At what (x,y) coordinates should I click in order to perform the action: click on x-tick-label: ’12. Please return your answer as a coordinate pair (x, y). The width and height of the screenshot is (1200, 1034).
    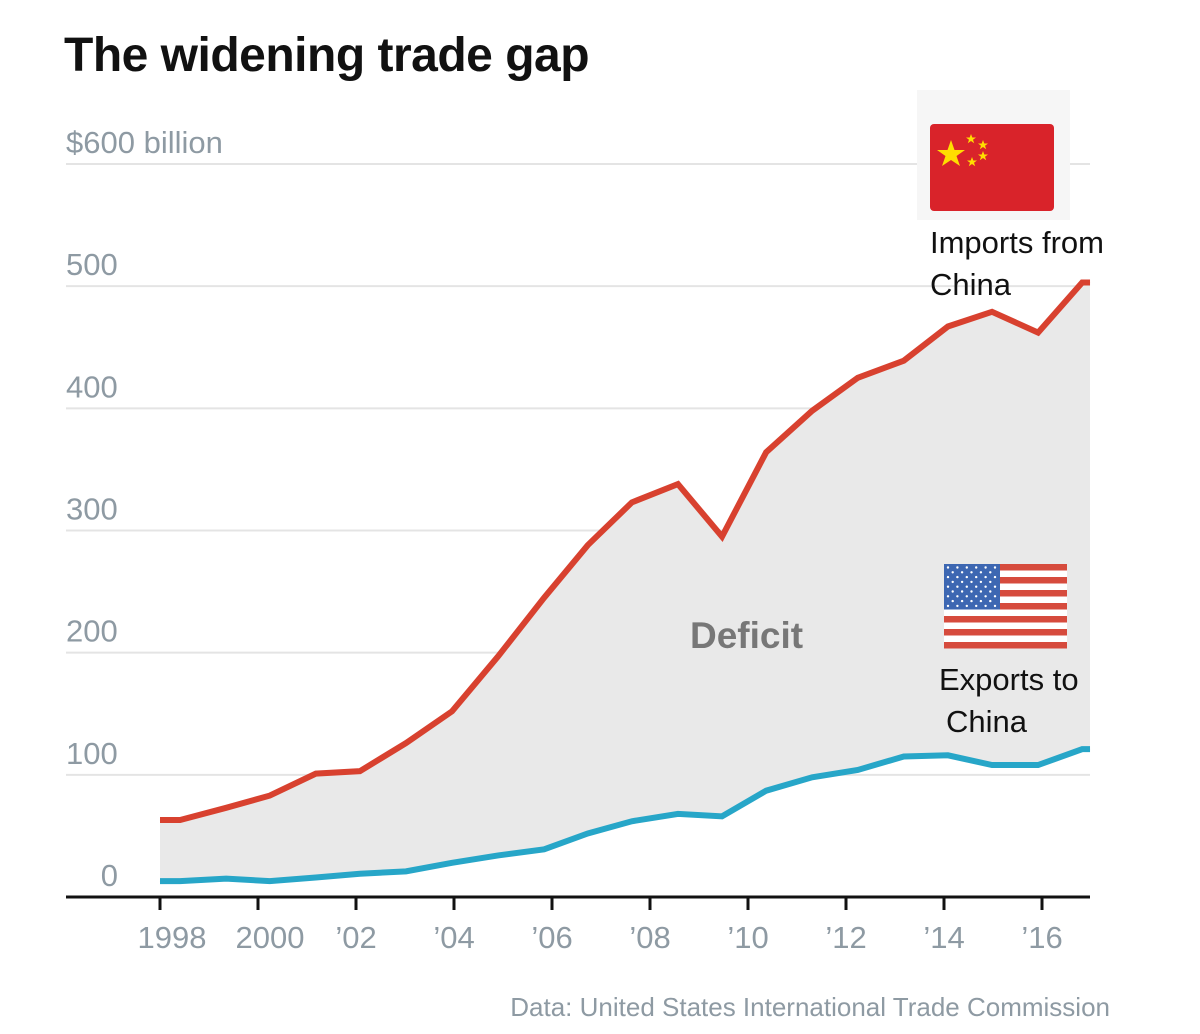
    Looking at the image, I should click on (845, 937).